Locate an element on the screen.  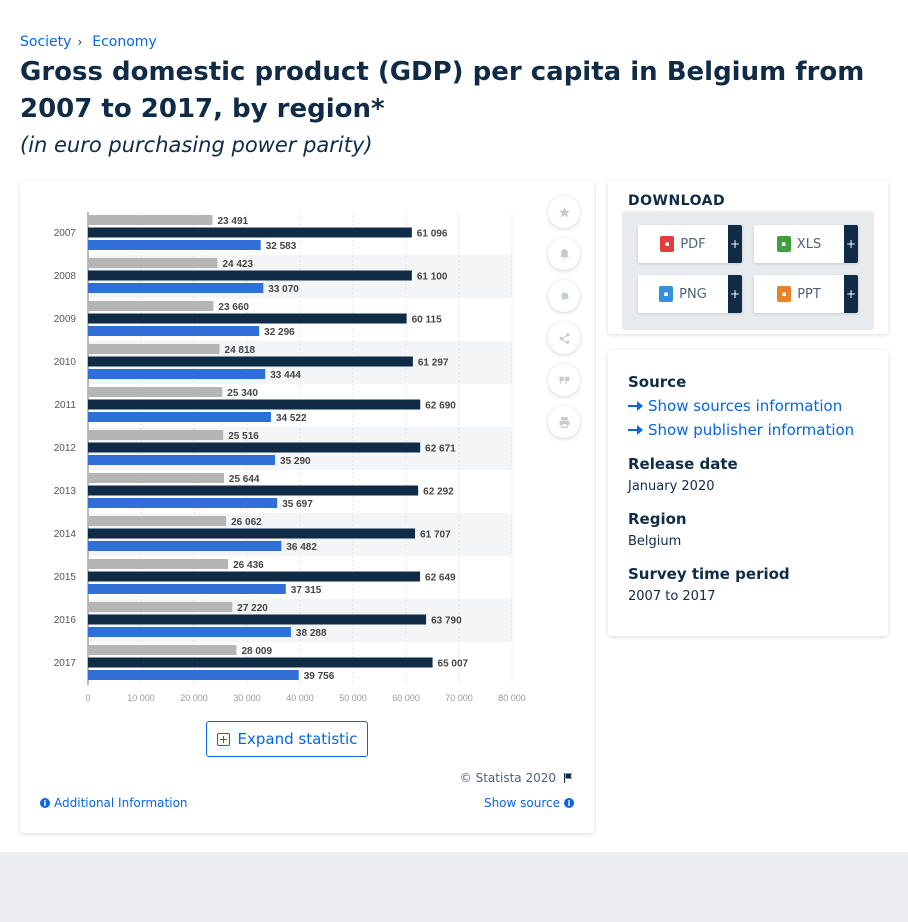
cite-button is located at coordinates (564, 380).